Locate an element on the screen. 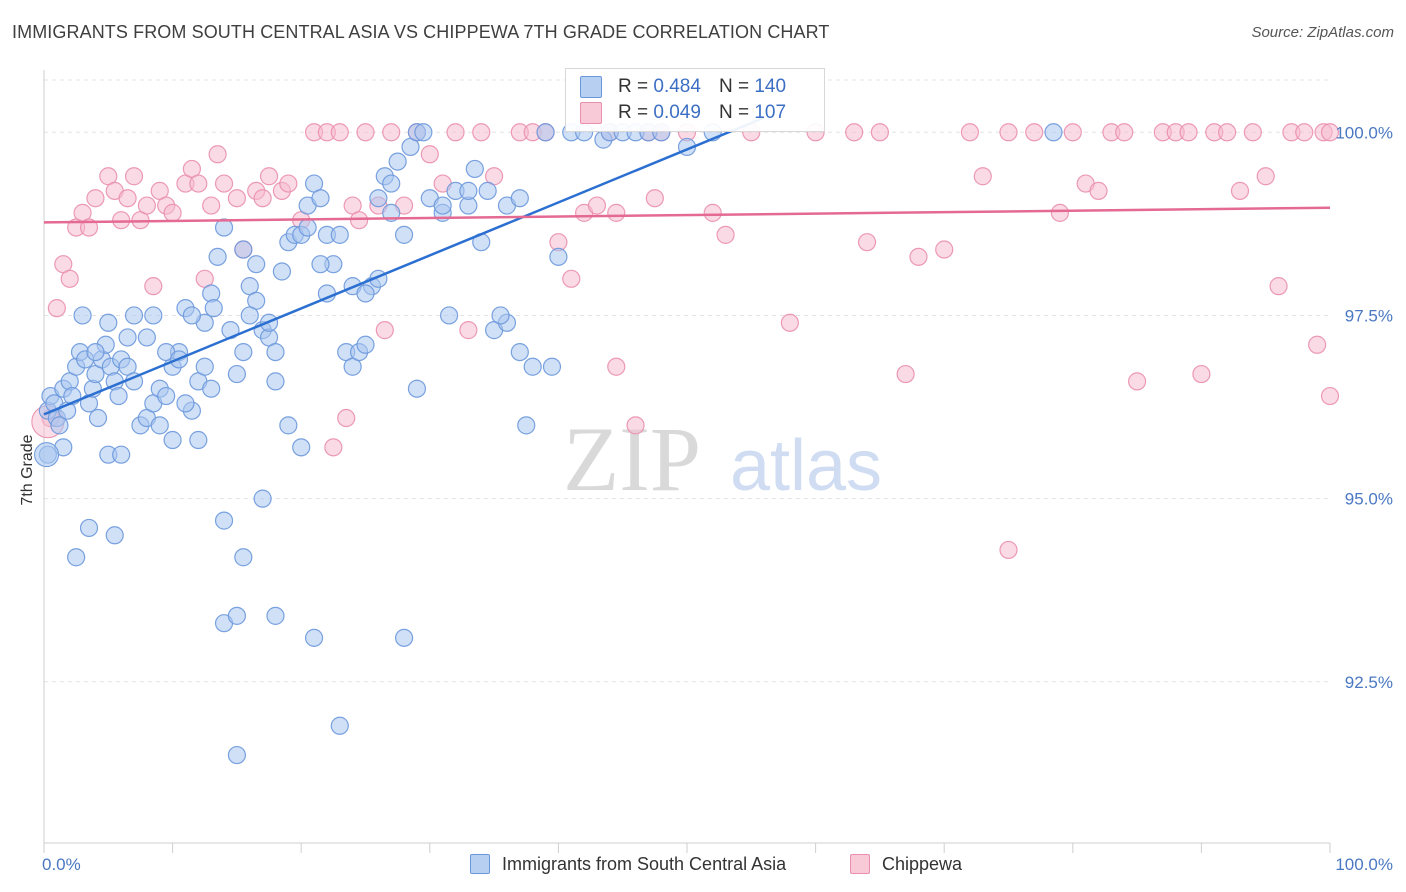 This screenshot has height=892, width=1406. trend-line-chippewa is located at coordinates (687, 215).